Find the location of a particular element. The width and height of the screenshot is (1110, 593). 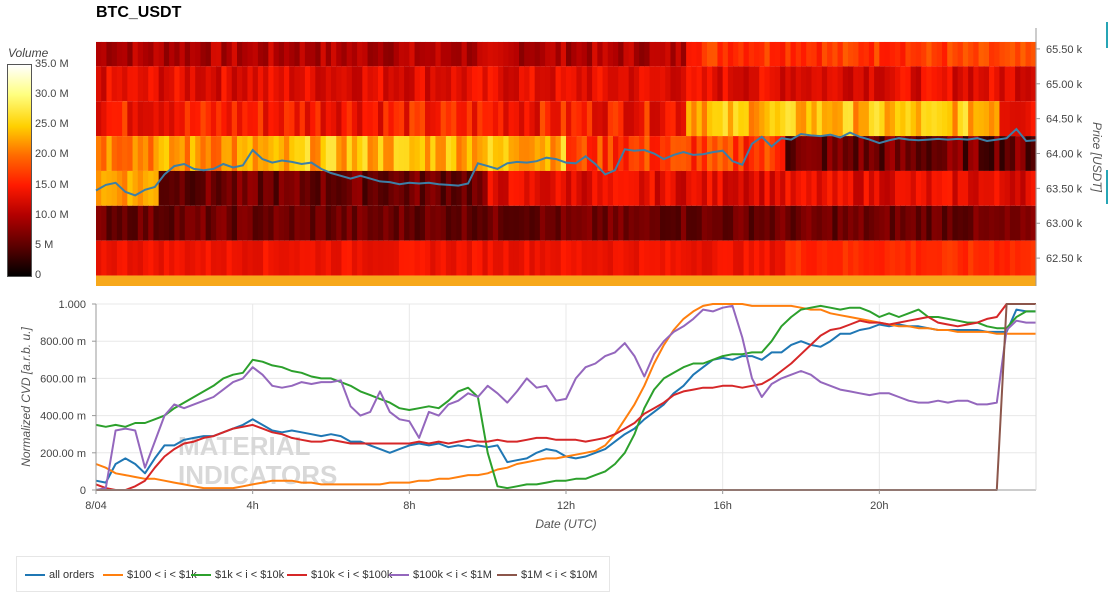

legend-item: $1k < i < $10k is located at coordinates (237, 575).